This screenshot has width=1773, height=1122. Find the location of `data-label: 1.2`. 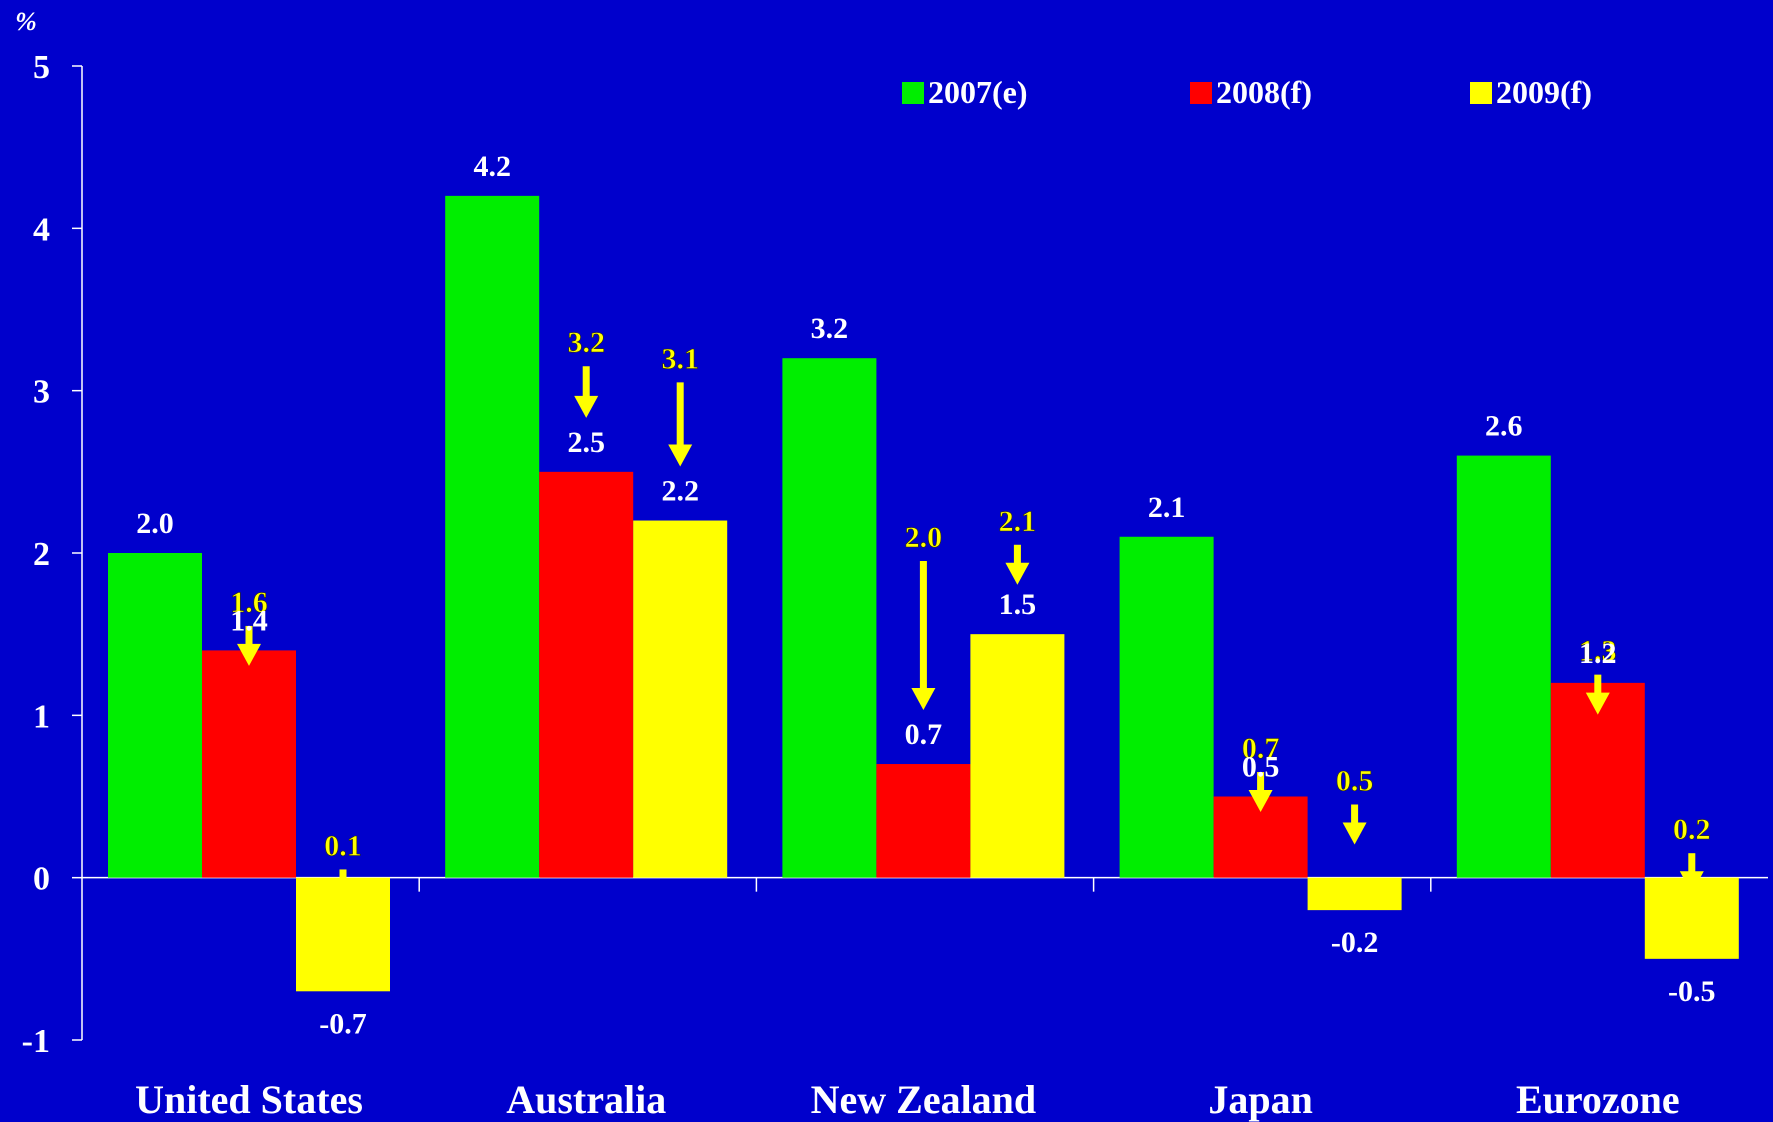

data-label: 1.2 is located at coordinates (1598, 653).